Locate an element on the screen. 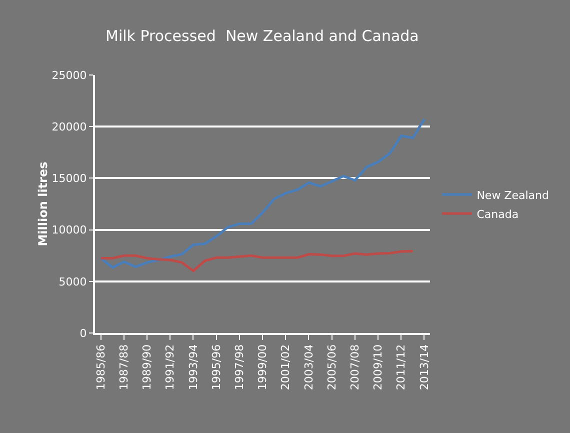 This screenshot has width=570, height=433. x-tick-label: 1987/88 is located at coordinates (123, 367).